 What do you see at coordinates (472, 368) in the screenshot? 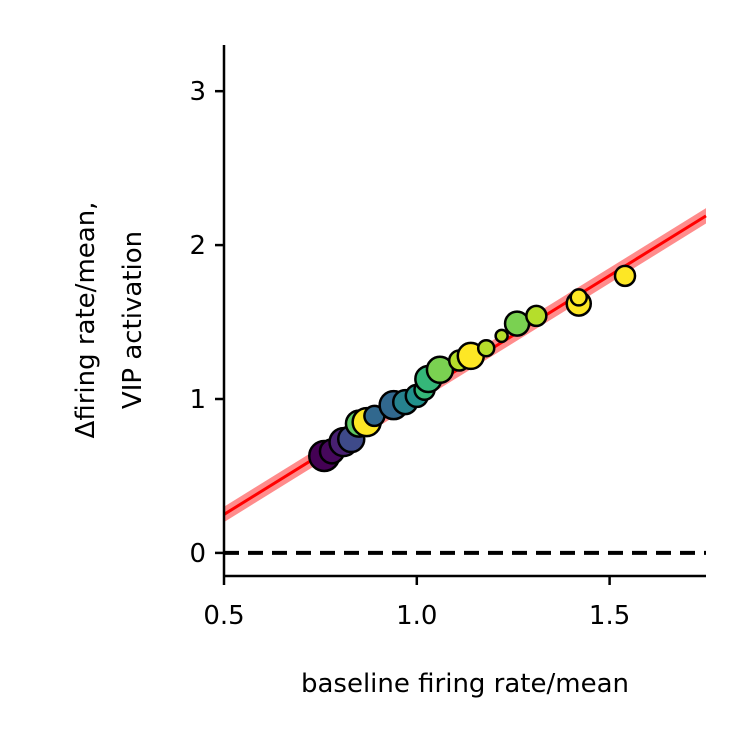
I see `data-points` at bounding box center [472, 368].